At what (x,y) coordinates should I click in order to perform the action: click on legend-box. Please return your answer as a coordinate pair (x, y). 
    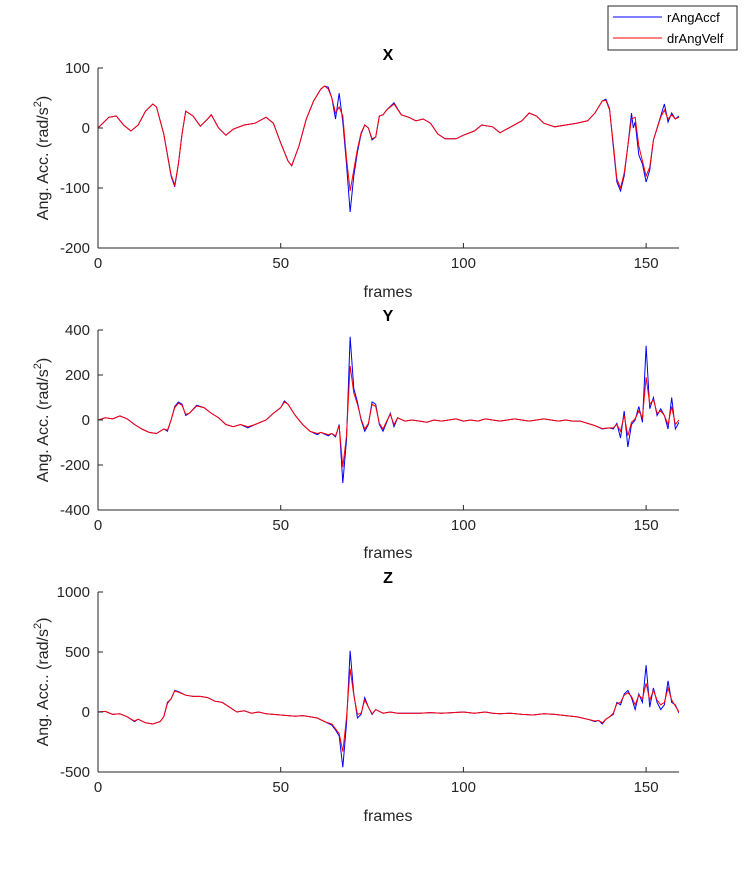
    Looking at the image, I should click on (672, 28).